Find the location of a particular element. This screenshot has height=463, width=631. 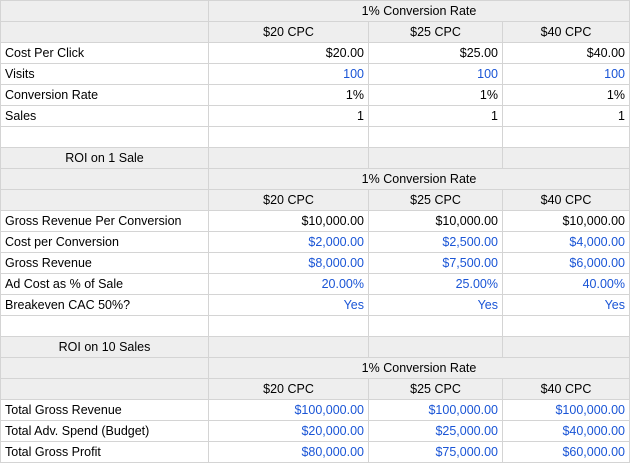

data-cell: 25.00% is located at coordinates (435, 284).